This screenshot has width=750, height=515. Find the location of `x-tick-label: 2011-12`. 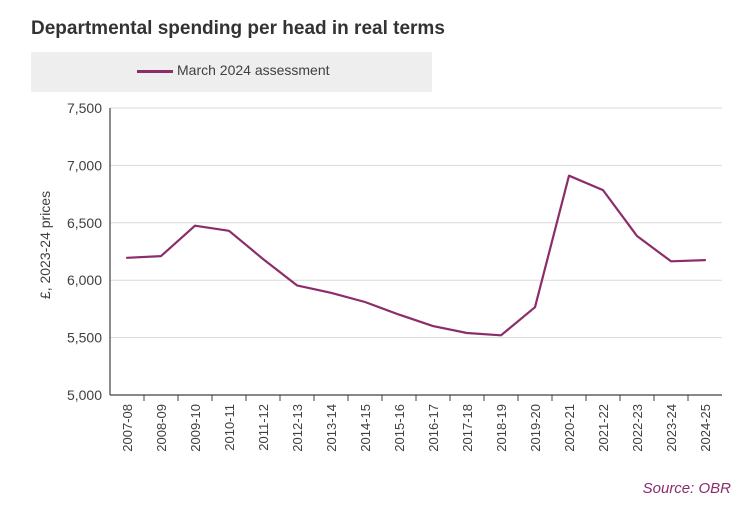

x-tick-label: 2011-12 is located at coordinates (263, 427).